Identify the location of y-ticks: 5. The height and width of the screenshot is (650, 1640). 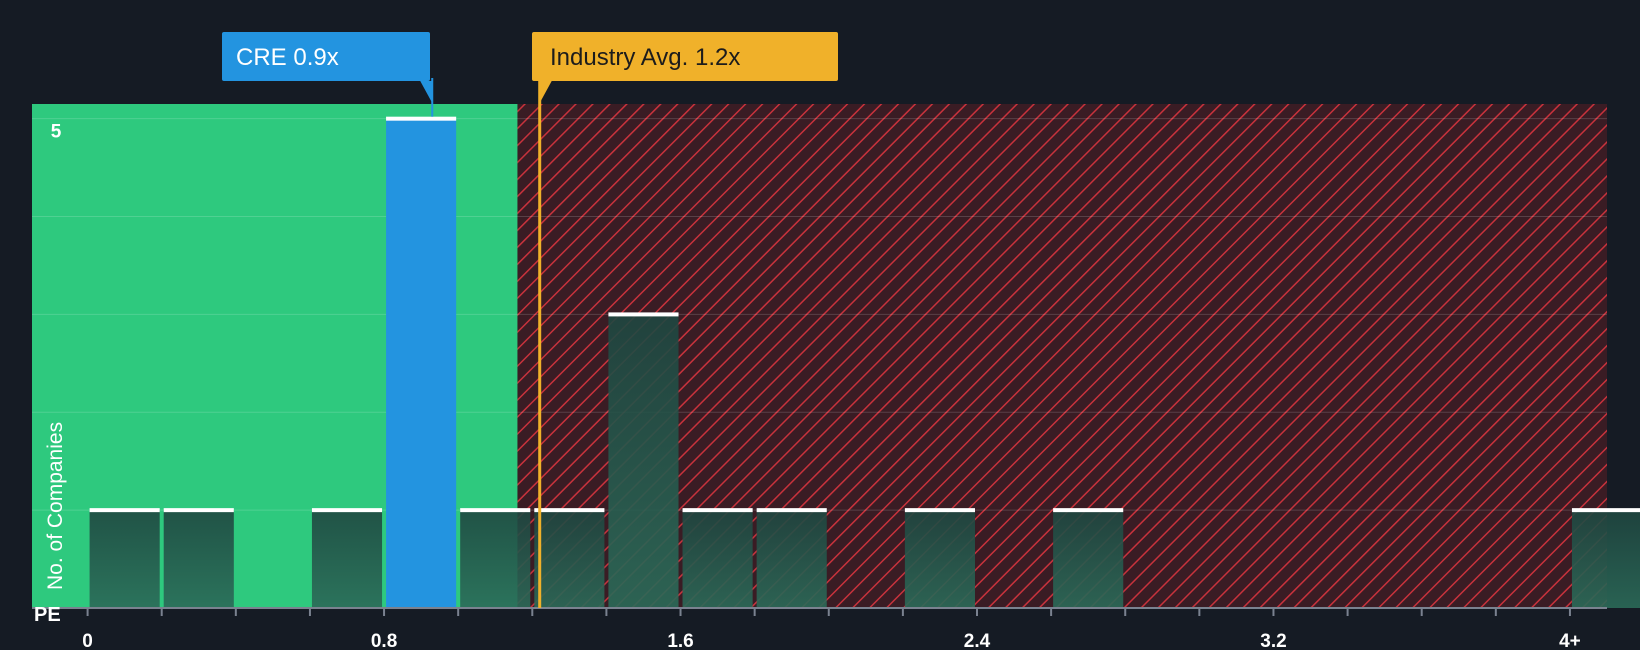
(56, 132).